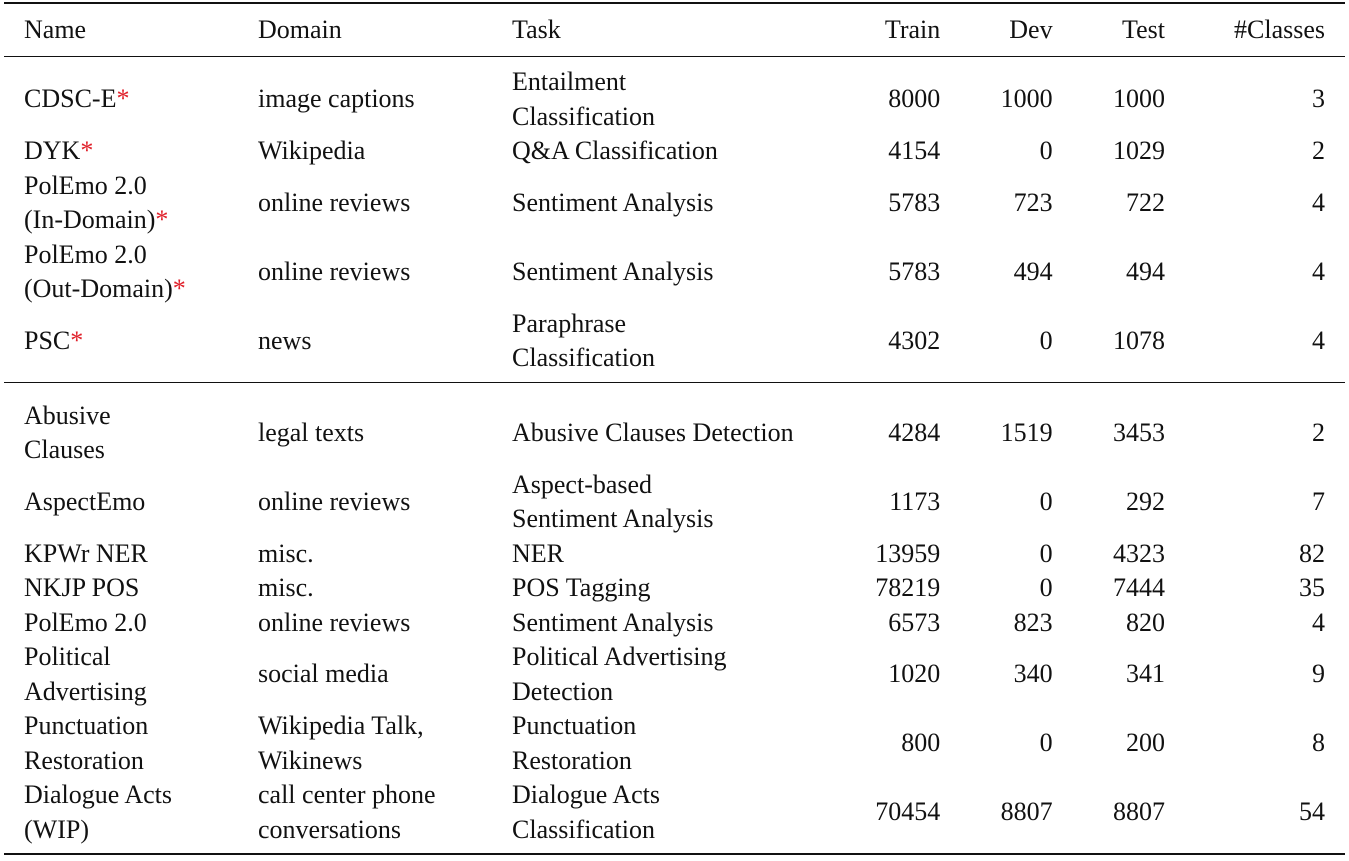  What do you see at coordinates (662, 674) in the screenshot?
I see `cell-task: Political Advertising Detection` at bounding box center [662, 674].